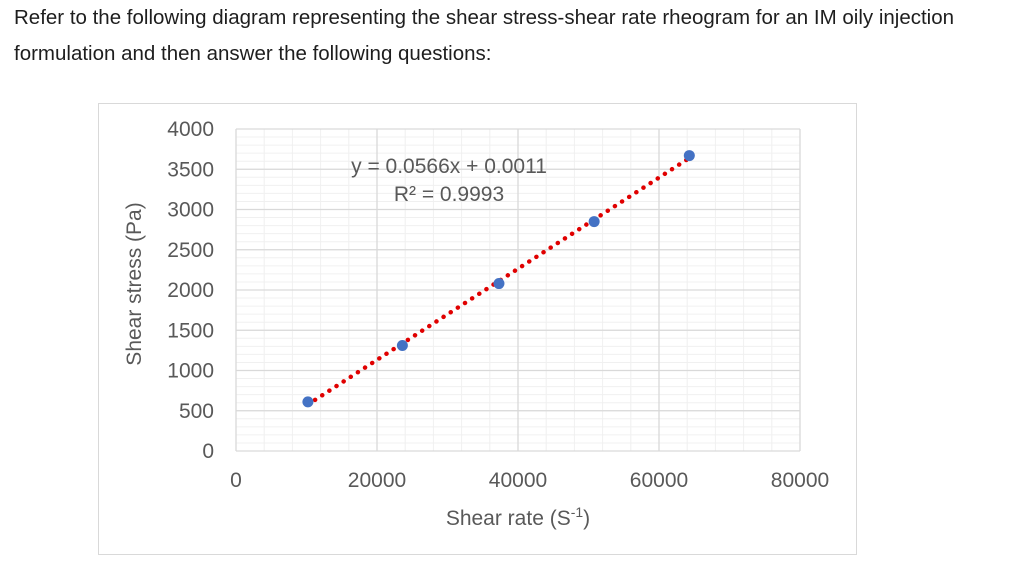 This screenshot has width=1032, height=567. What do you see at coordinates (449, 194) in the screenshot?
I see `trendline-r-squared: R² = 0.9993` at bounding box center [449, 194].